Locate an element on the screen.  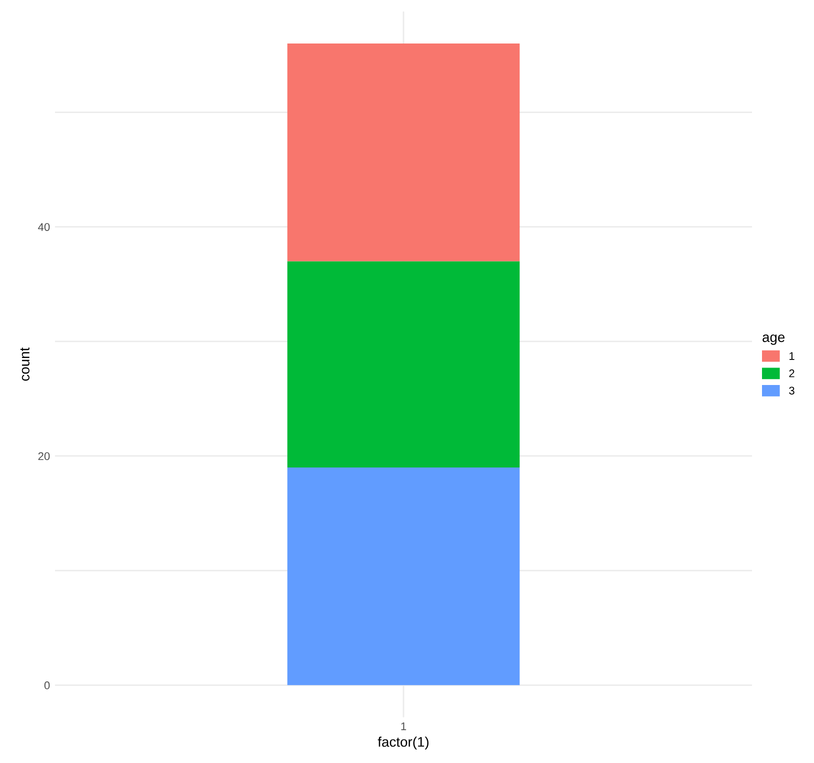
y-tick-label: 20 is located at coordinates (44, 456).